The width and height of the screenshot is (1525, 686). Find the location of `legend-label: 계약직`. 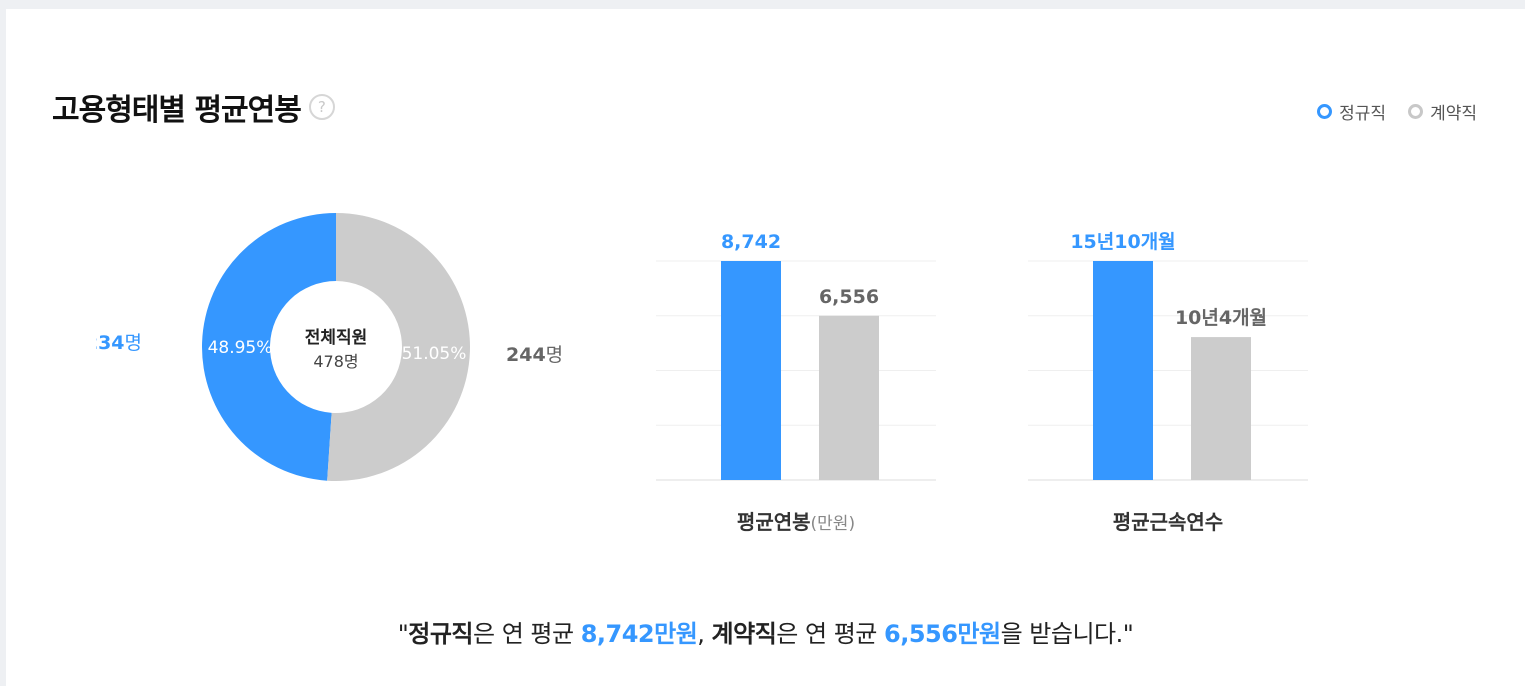

legend-label: 계약직 is located at coordinates (1453, 114).